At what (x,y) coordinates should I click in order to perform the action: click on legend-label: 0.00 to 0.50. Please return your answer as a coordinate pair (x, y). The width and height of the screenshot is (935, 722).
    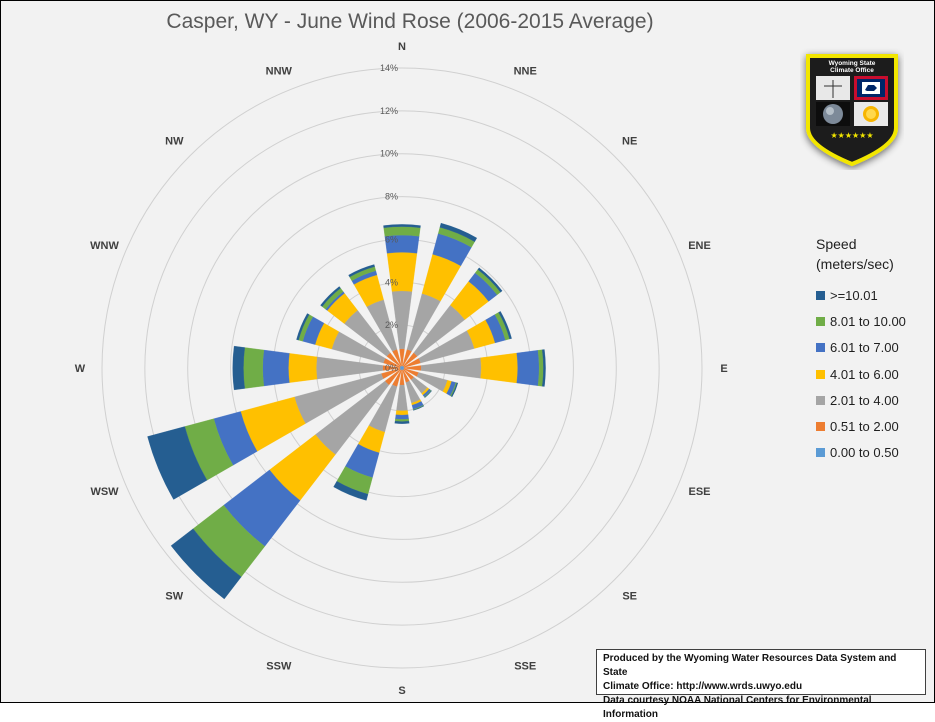
    Looking at the image, I should click on (864, 453).